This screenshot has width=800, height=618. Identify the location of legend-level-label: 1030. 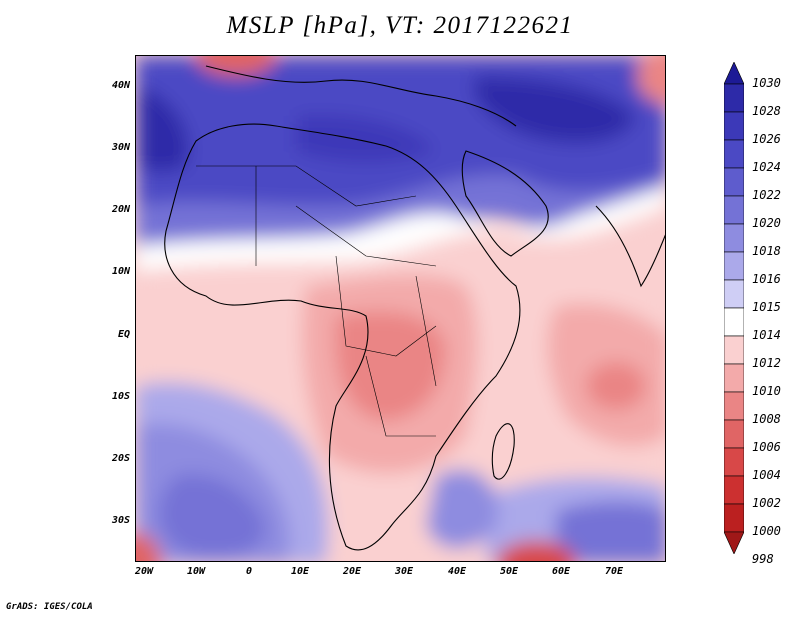
(766, 83).